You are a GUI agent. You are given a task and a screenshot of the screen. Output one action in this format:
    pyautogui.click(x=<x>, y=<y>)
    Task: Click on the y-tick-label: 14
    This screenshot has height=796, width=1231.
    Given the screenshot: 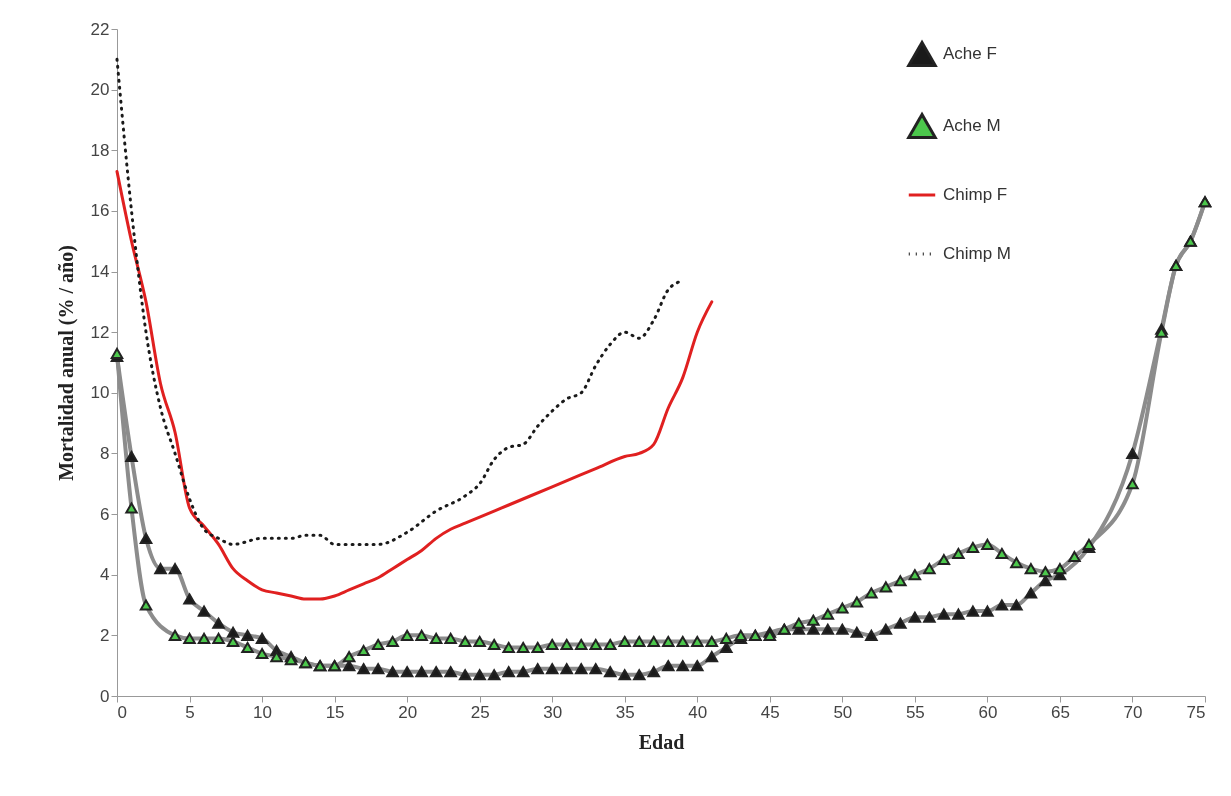 What is the action you would take?
    pyautogui.click(x=100, y=272)
    